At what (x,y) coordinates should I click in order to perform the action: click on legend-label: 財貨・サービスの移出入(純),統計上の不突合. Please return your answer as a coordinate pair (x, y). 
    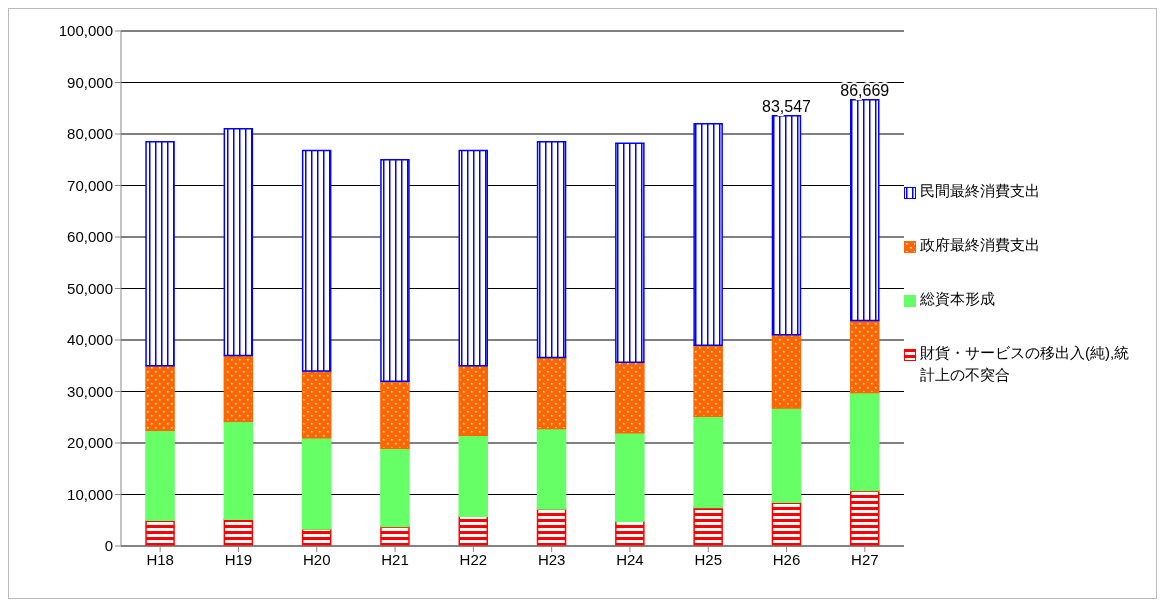
    Looking at the image, I should click on (1025, 363).